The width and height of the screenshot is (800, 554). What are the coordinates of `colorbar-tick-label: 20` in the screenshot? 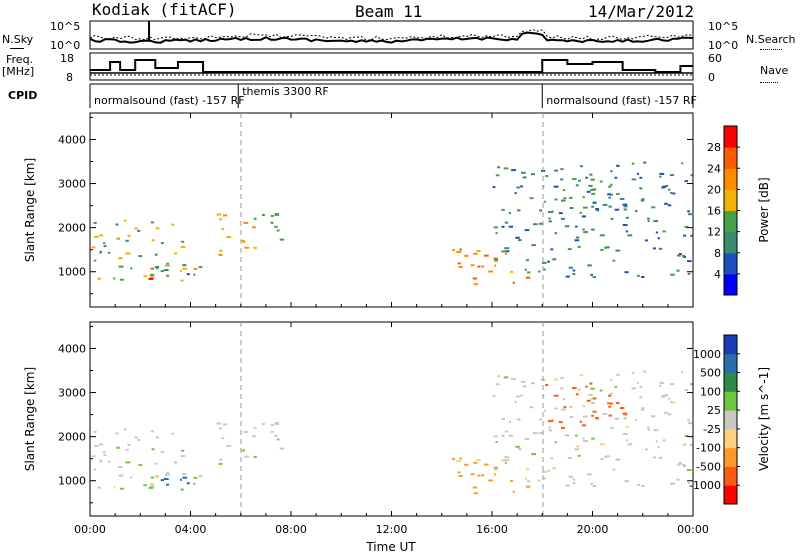 It's located at (714, 189).